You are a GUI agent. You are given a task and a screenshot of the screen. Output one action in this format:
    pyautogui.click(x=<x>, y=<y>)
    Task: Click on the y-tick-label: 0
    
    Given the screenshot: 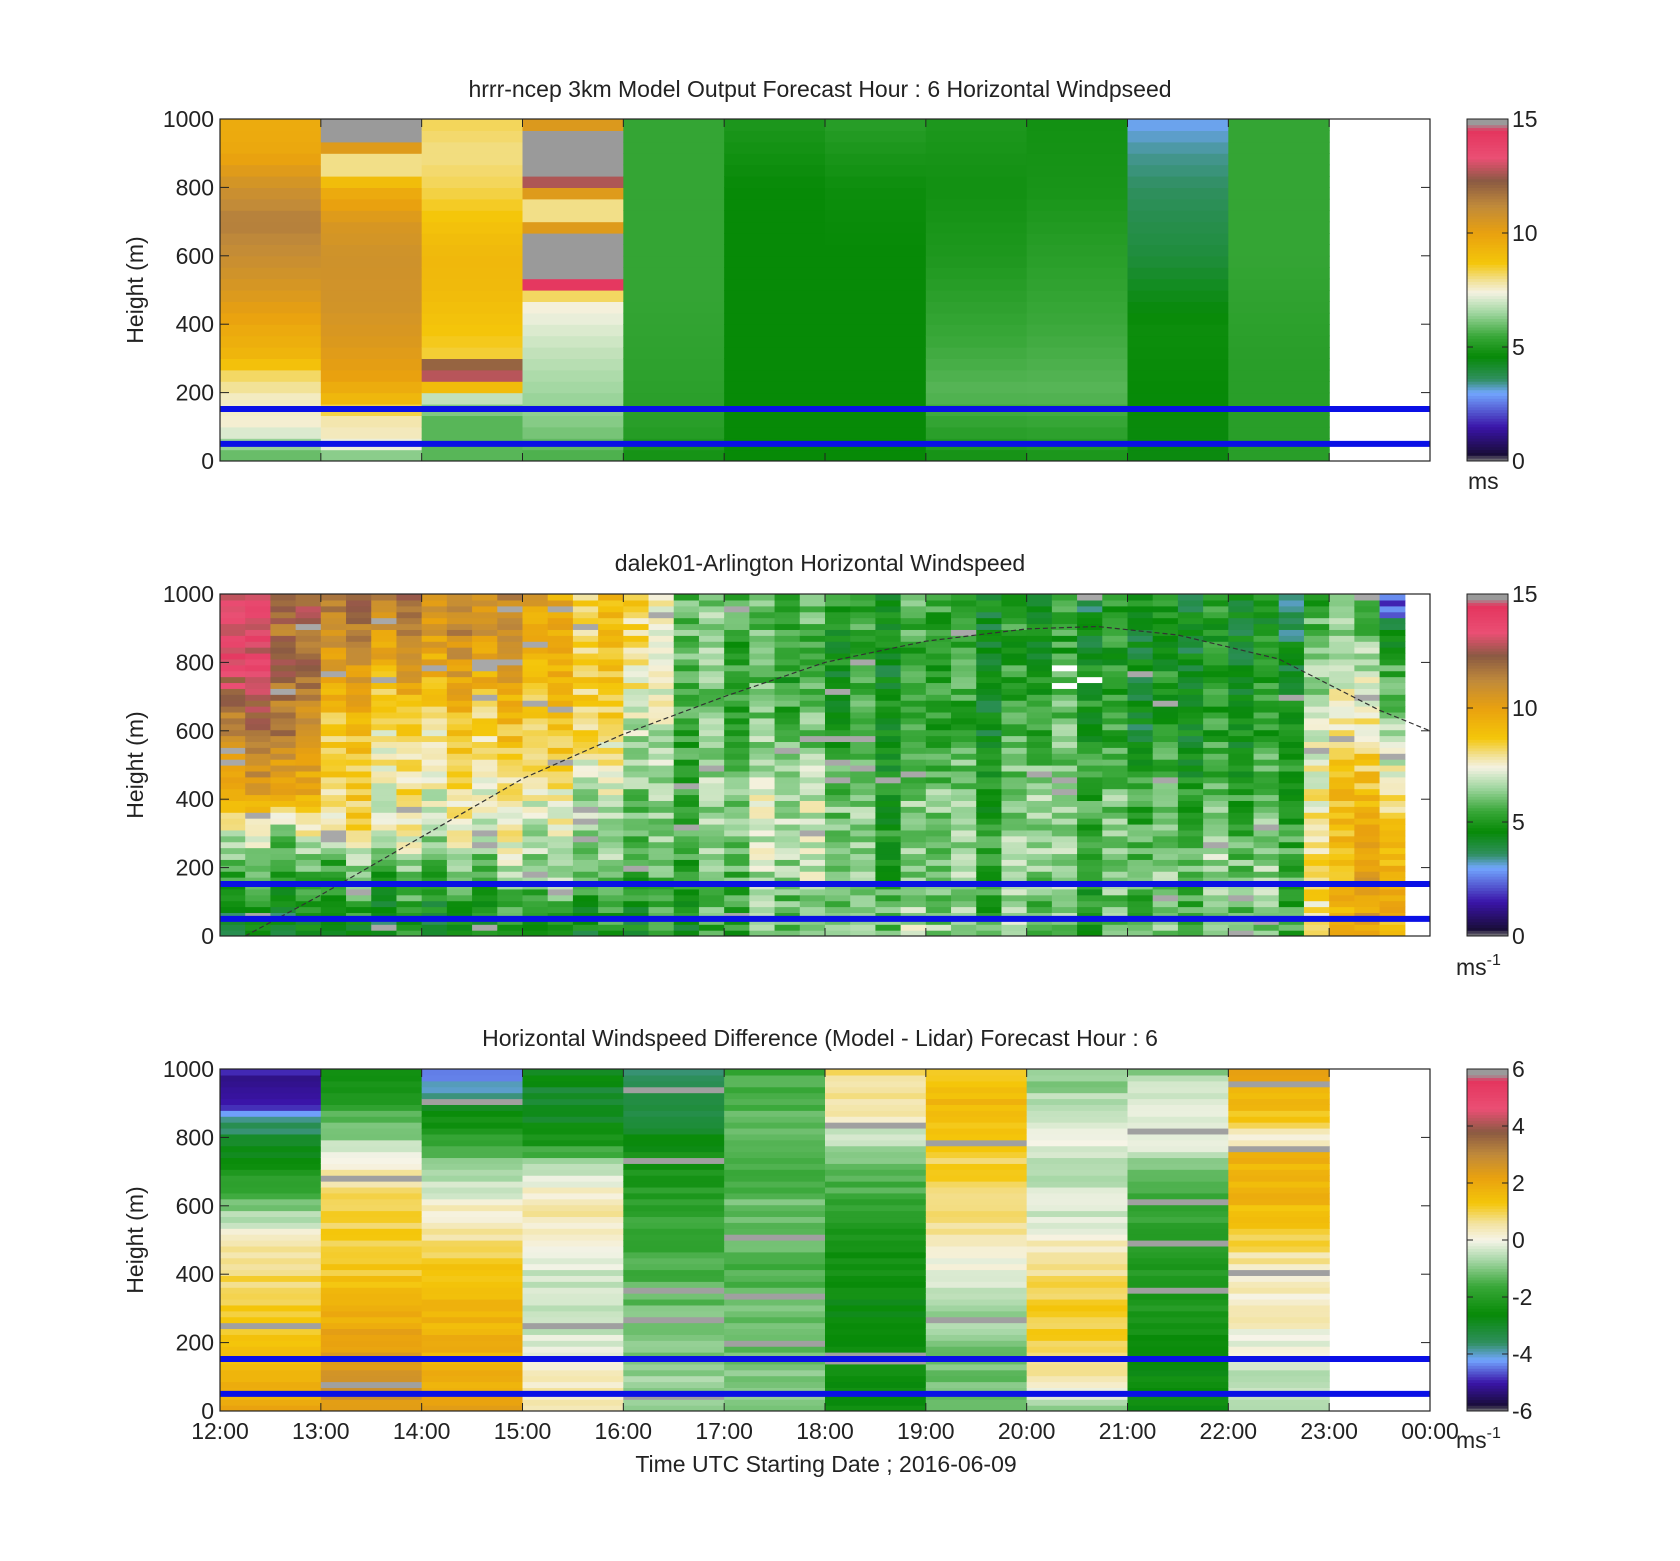 What is the action you would take?
    pyautogui.click(x=207, y=936)
    